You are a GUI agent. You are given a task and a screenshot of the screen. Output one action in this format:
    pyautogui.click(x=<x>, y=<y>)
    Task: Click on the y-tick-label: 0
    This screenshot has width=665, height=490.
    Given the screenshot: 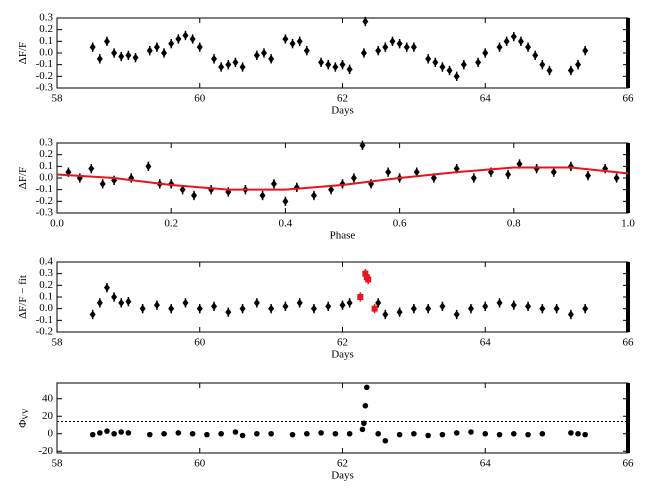 What is the action you would take?
    pyautogui.click(x=51, y=433)
    